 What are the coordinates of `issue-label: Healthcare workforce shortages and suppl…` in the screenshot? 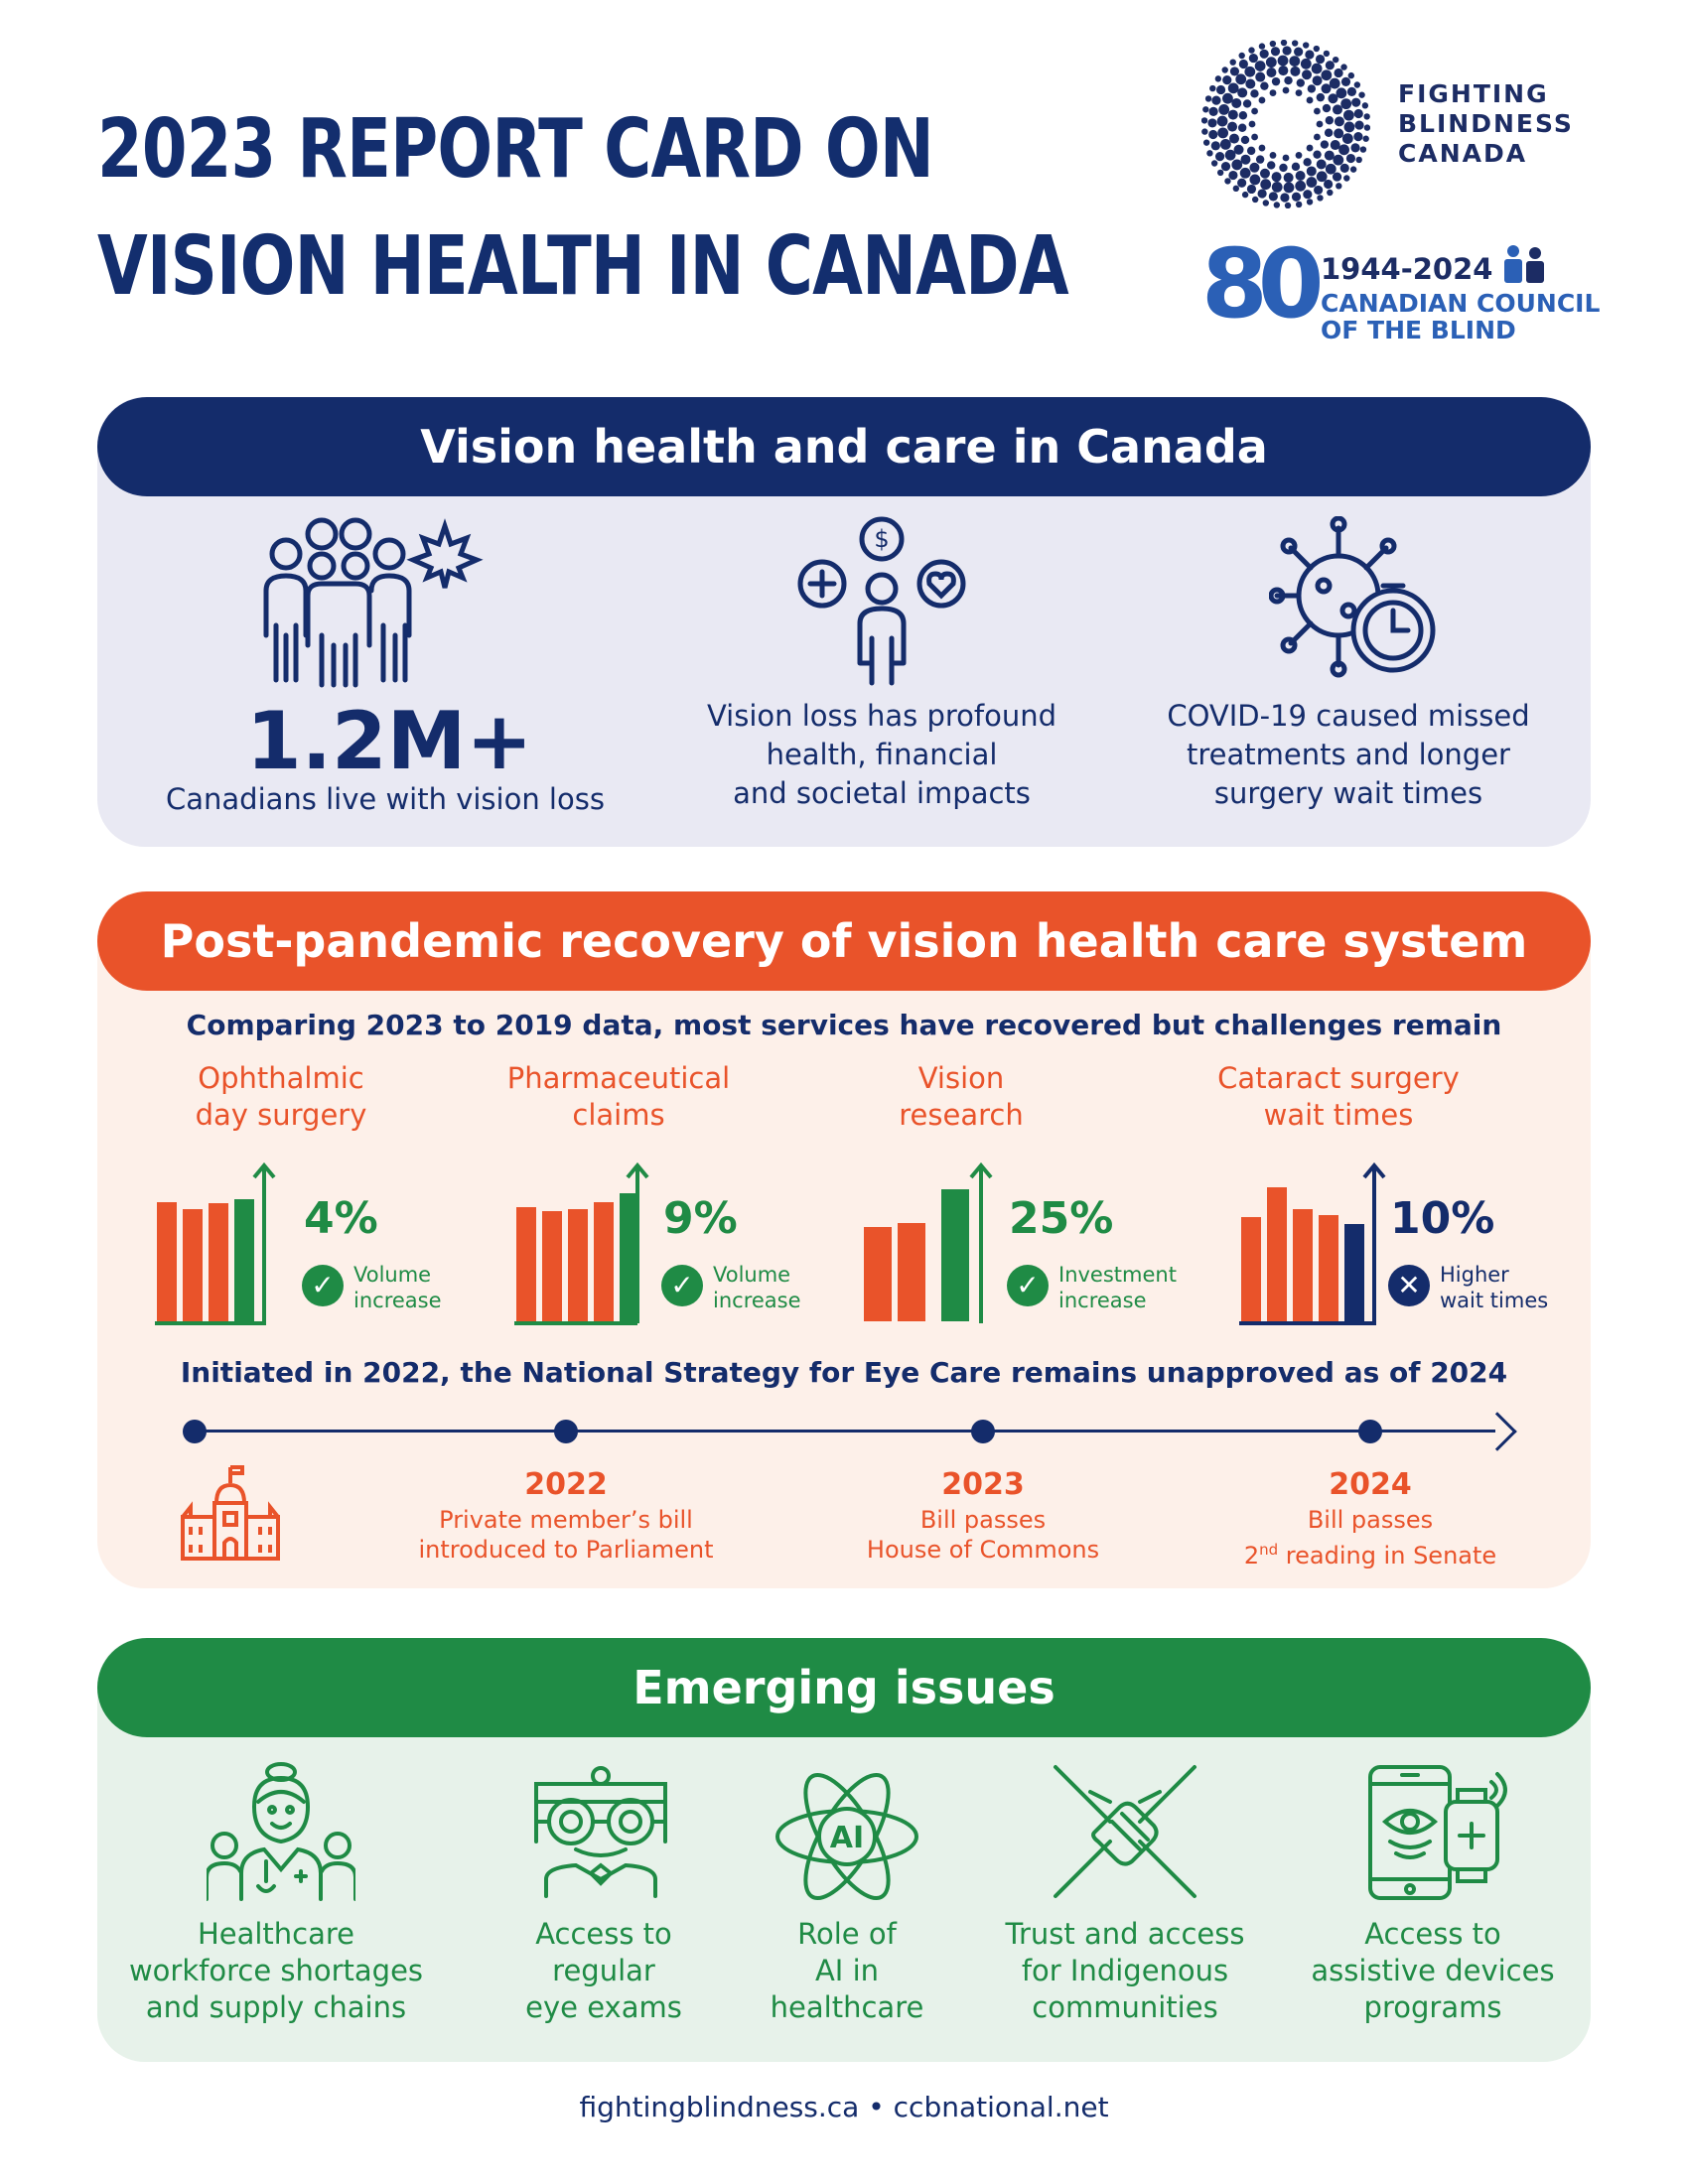 It's located at (276, 1970).